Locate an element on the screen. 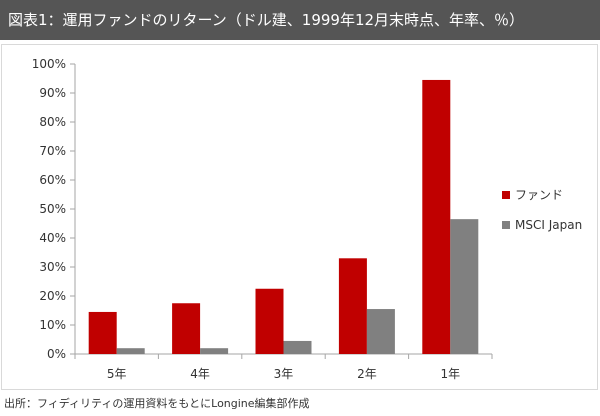 The width and height of the screenshot is (600, 416). y-tick-label: 30% is located at coordinates (52, 267).